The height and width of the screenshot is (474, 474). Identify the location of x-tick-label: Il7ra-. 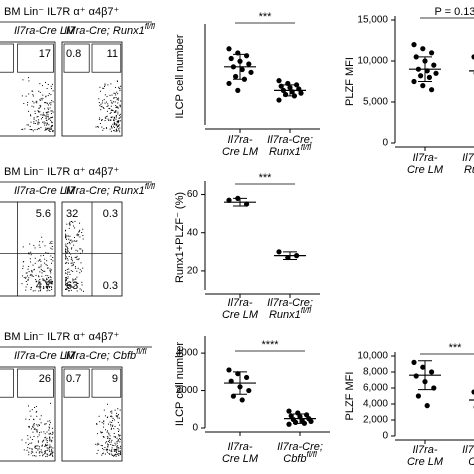
(424, 450).